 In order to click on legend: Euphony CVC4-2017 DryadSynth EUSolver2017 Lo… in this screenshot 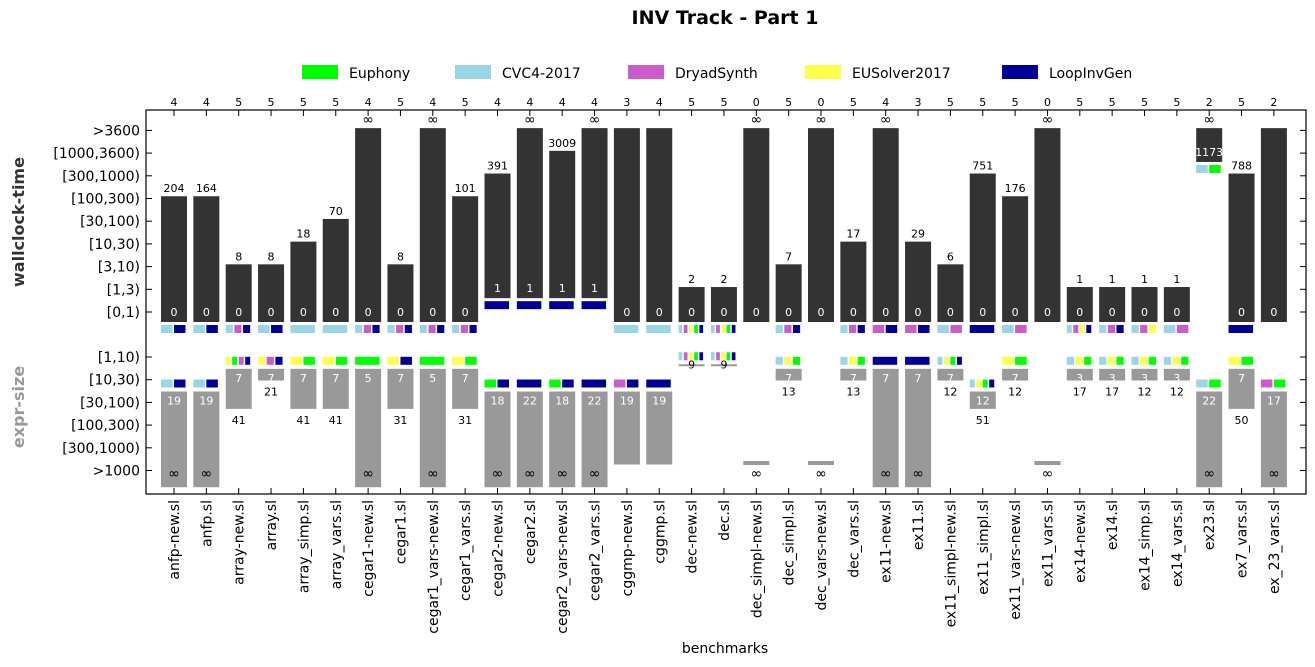, I will do `click(717, 73)`.